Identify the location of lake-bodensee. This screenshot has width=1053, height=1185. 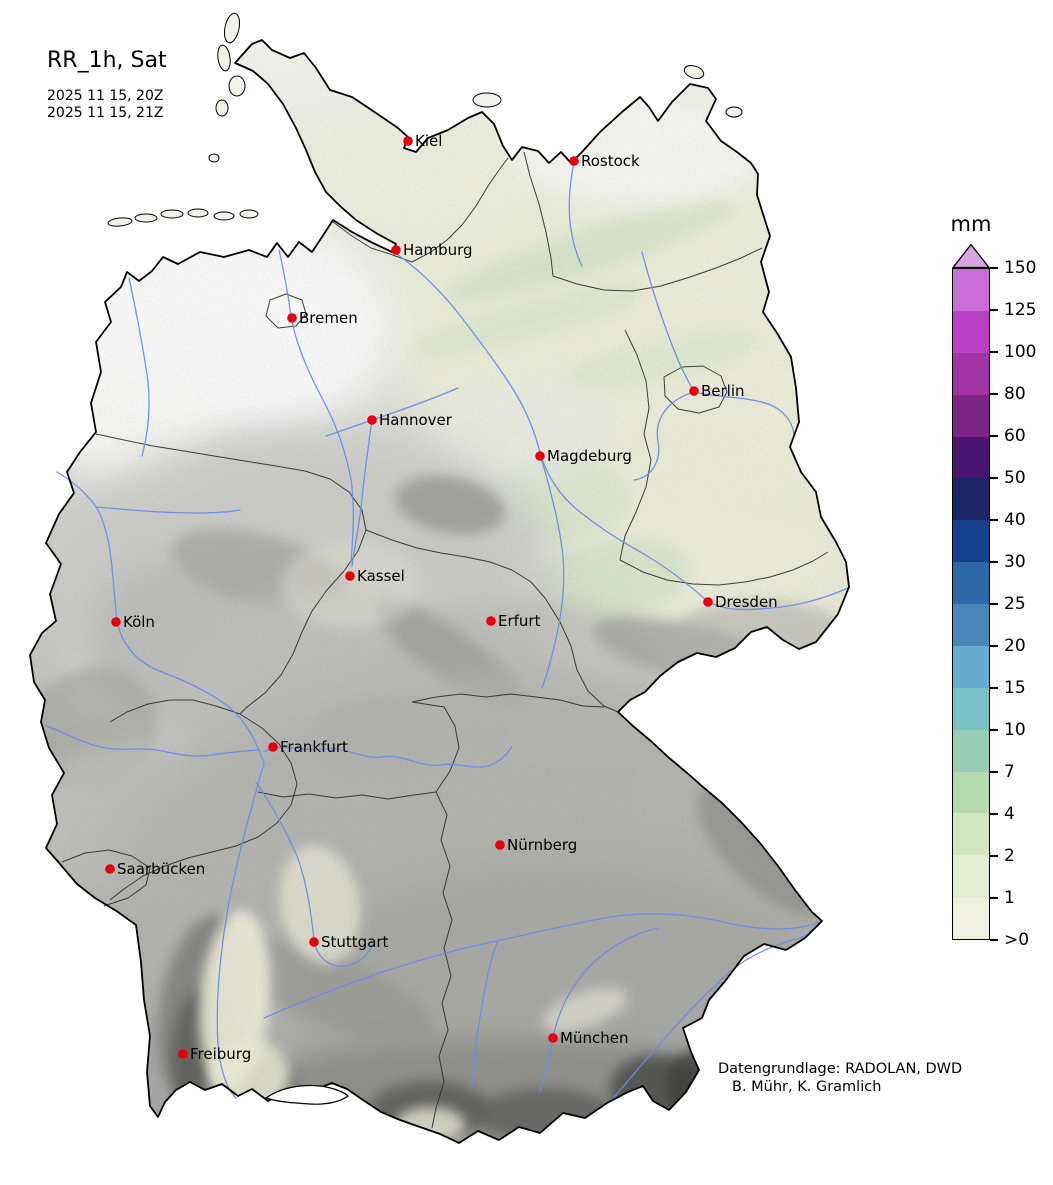
(306, 1094).